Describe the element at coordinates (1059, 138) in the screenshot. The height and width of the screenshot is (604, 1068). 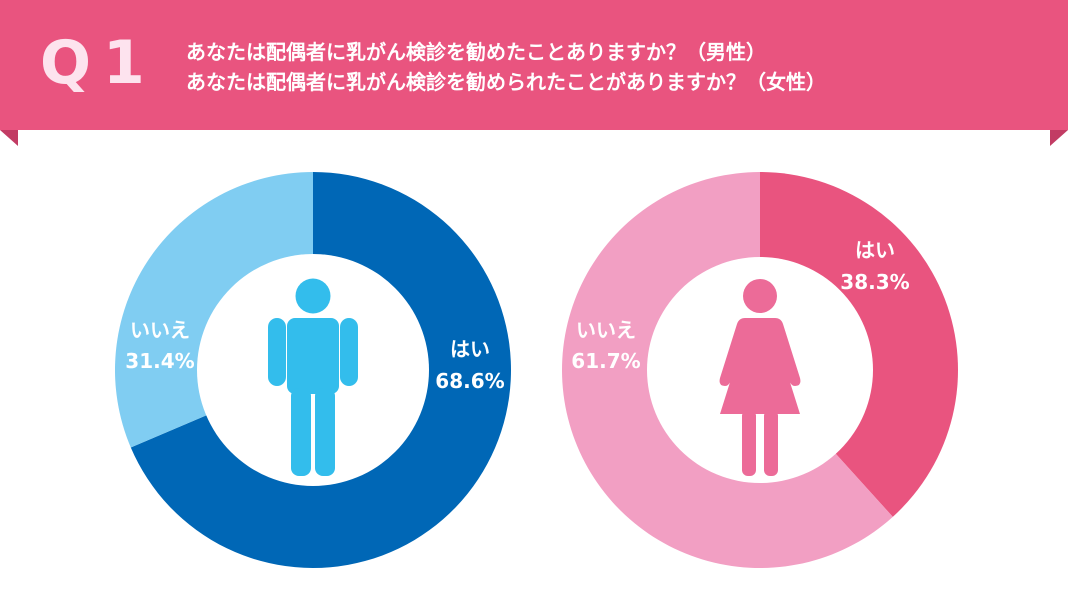
I see `banner-fold-right` at that location.